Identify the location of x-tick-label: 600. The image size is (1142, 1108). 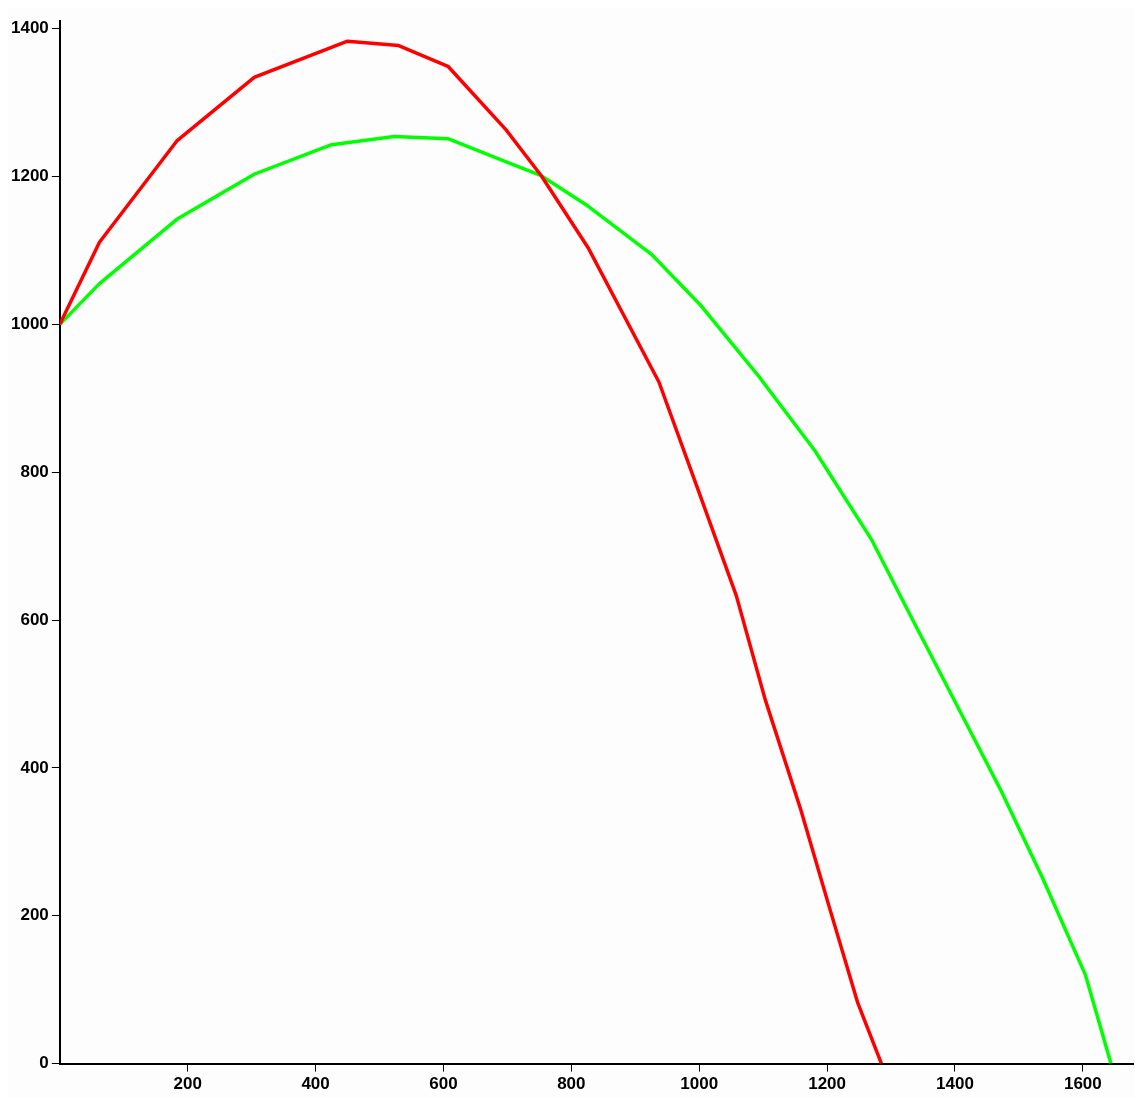
(443, 1084).